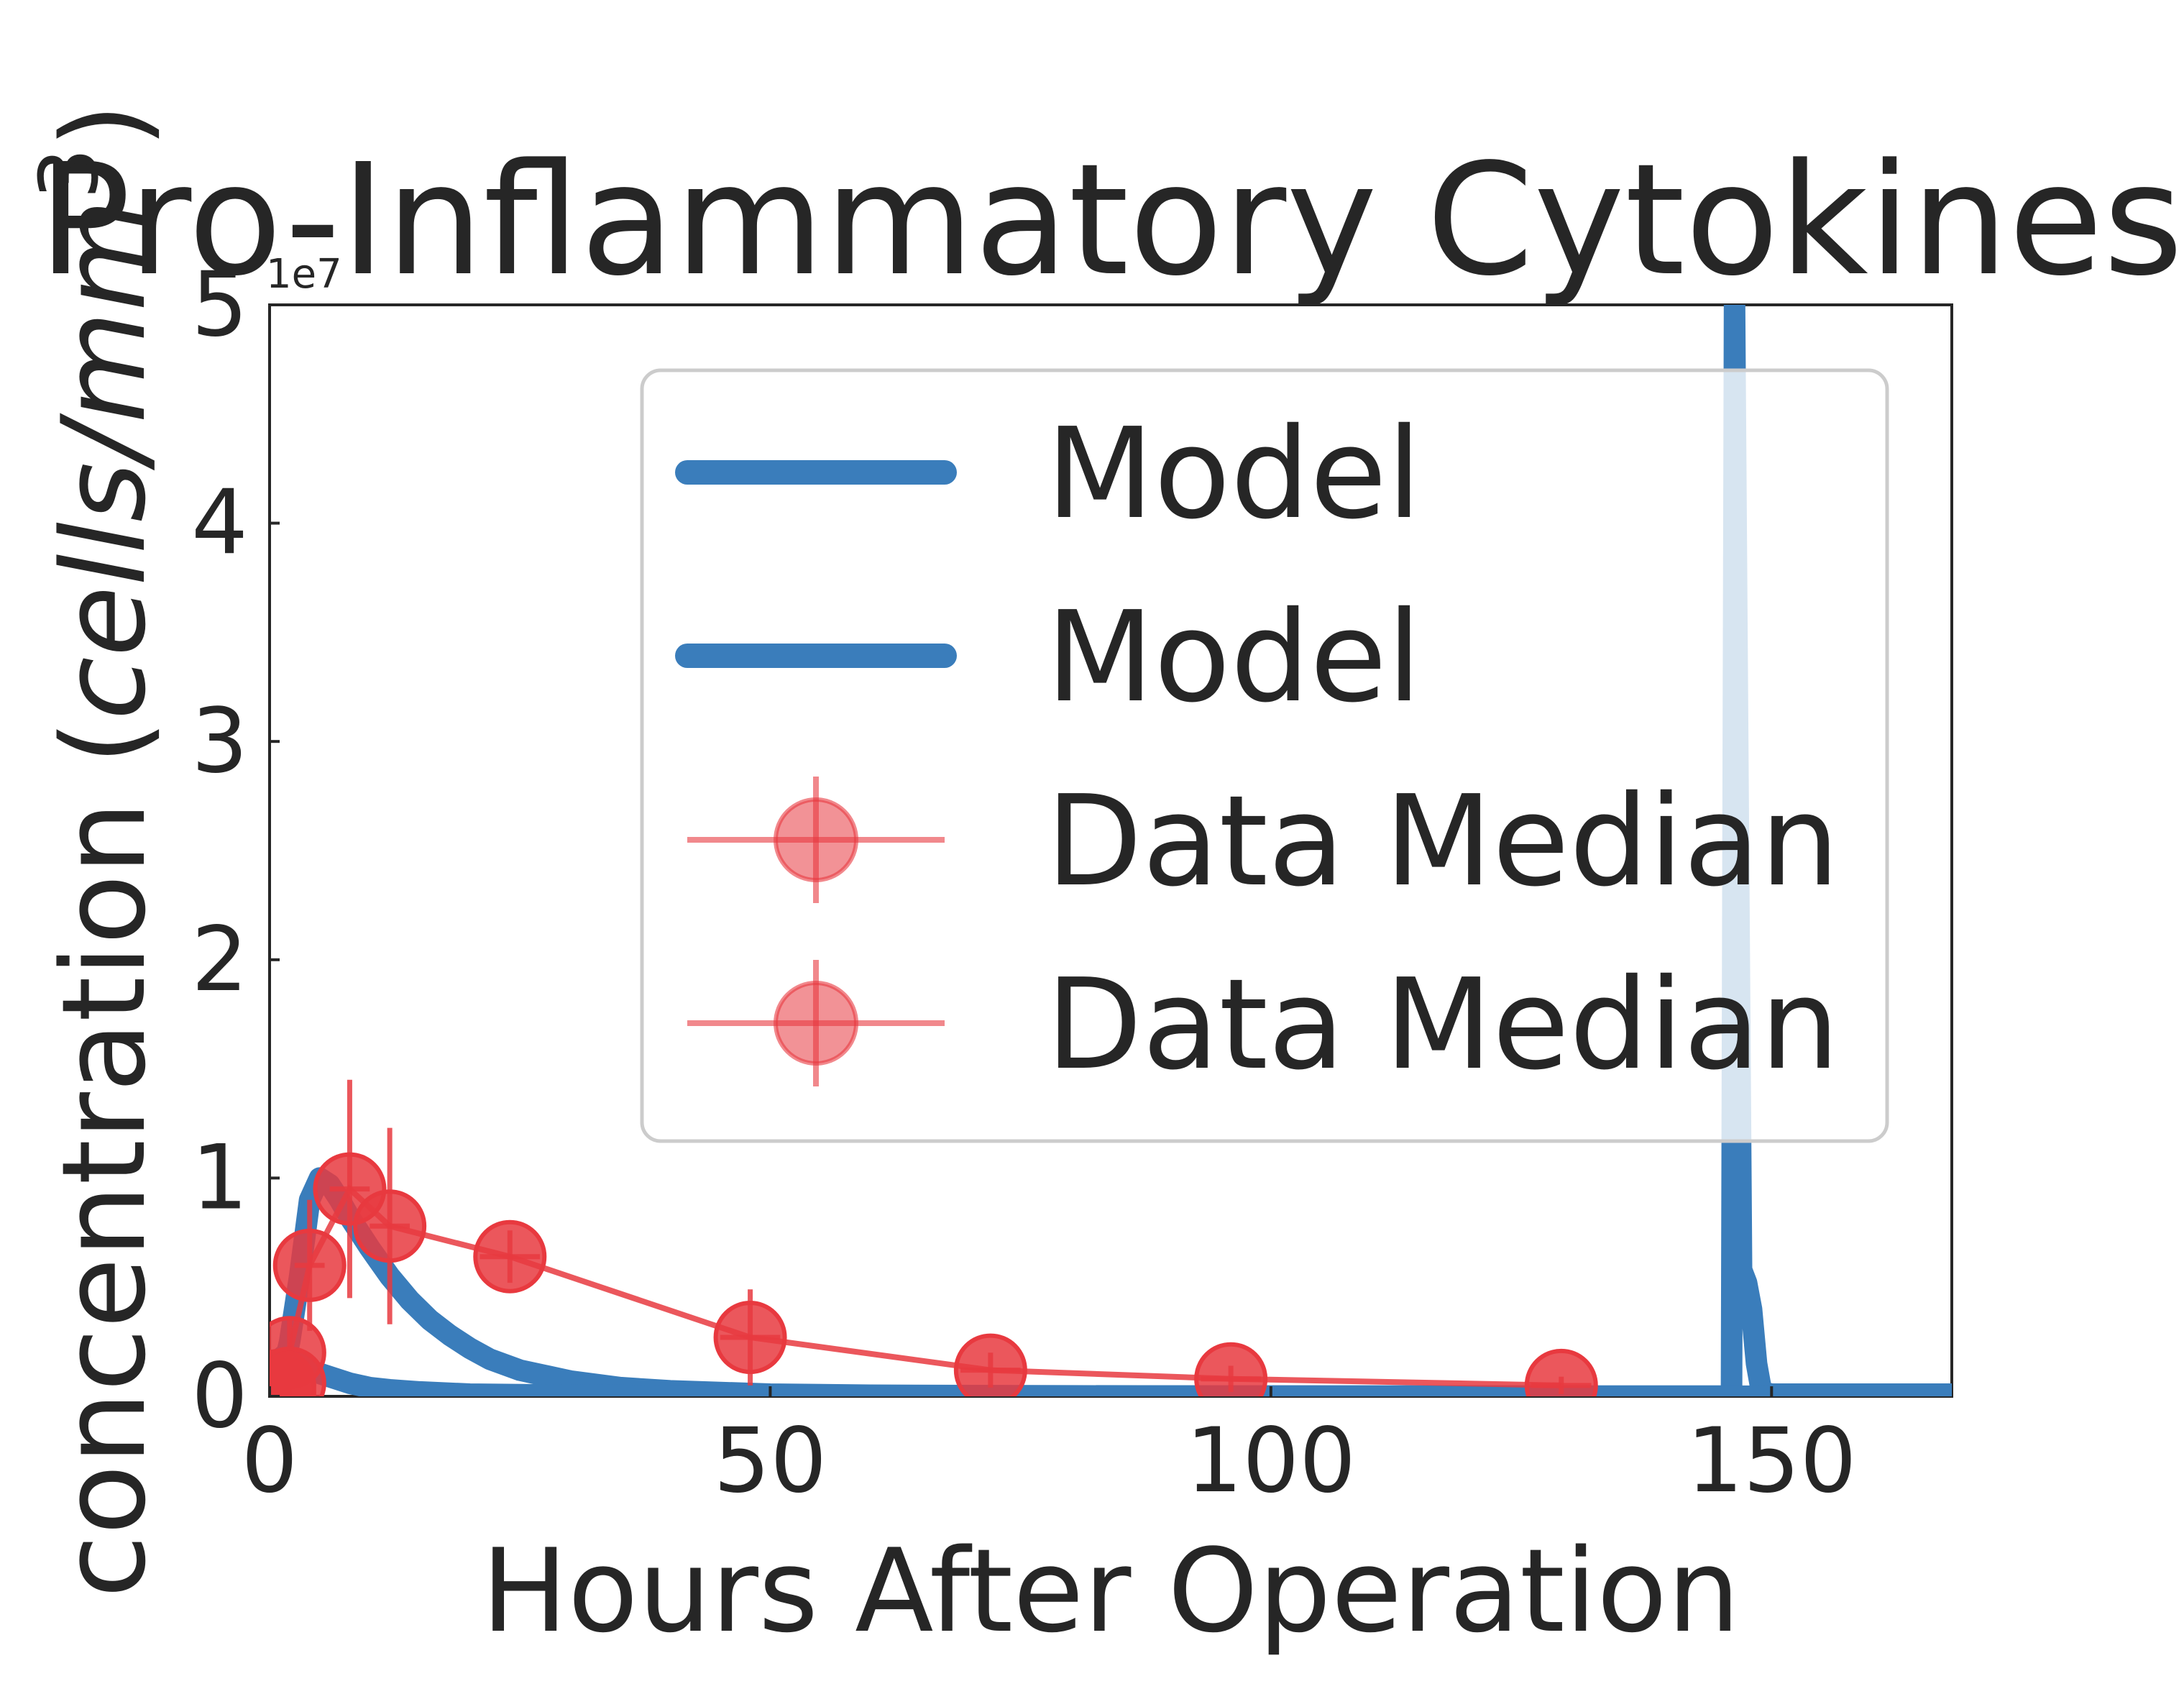 The height and width of the screenshot is (1694, 2184). I want to click on y-ticks: 0 1 2 3 4 5, so click(235, 850).